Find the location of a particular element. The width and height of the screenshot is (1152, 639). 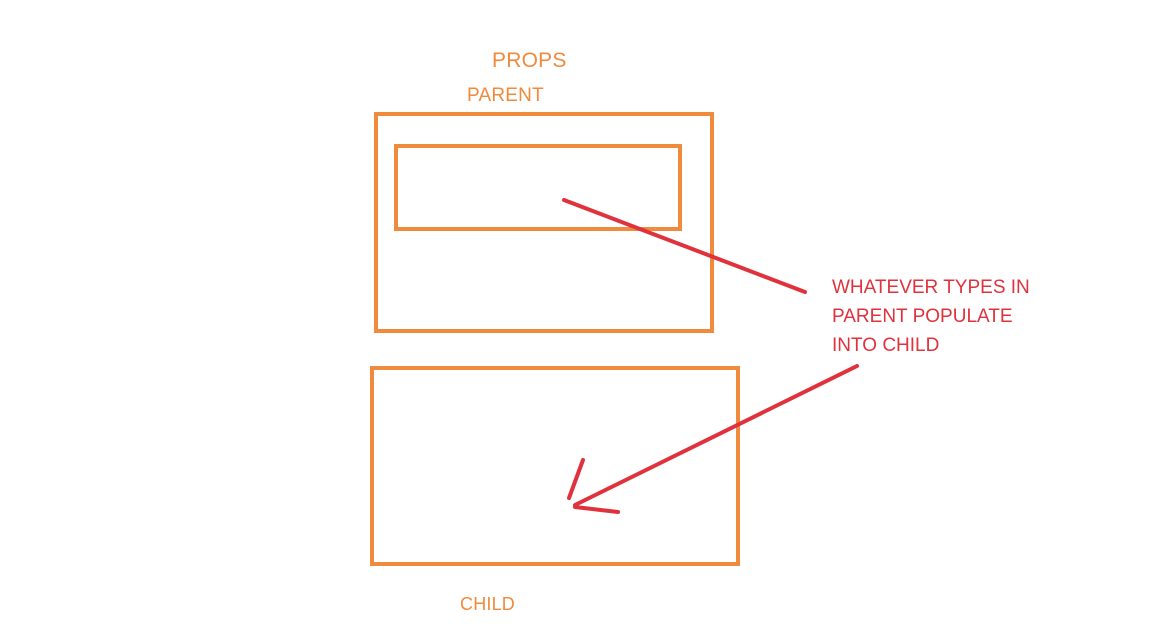

parent-label: PARENT is located at coordinates (505, 95).